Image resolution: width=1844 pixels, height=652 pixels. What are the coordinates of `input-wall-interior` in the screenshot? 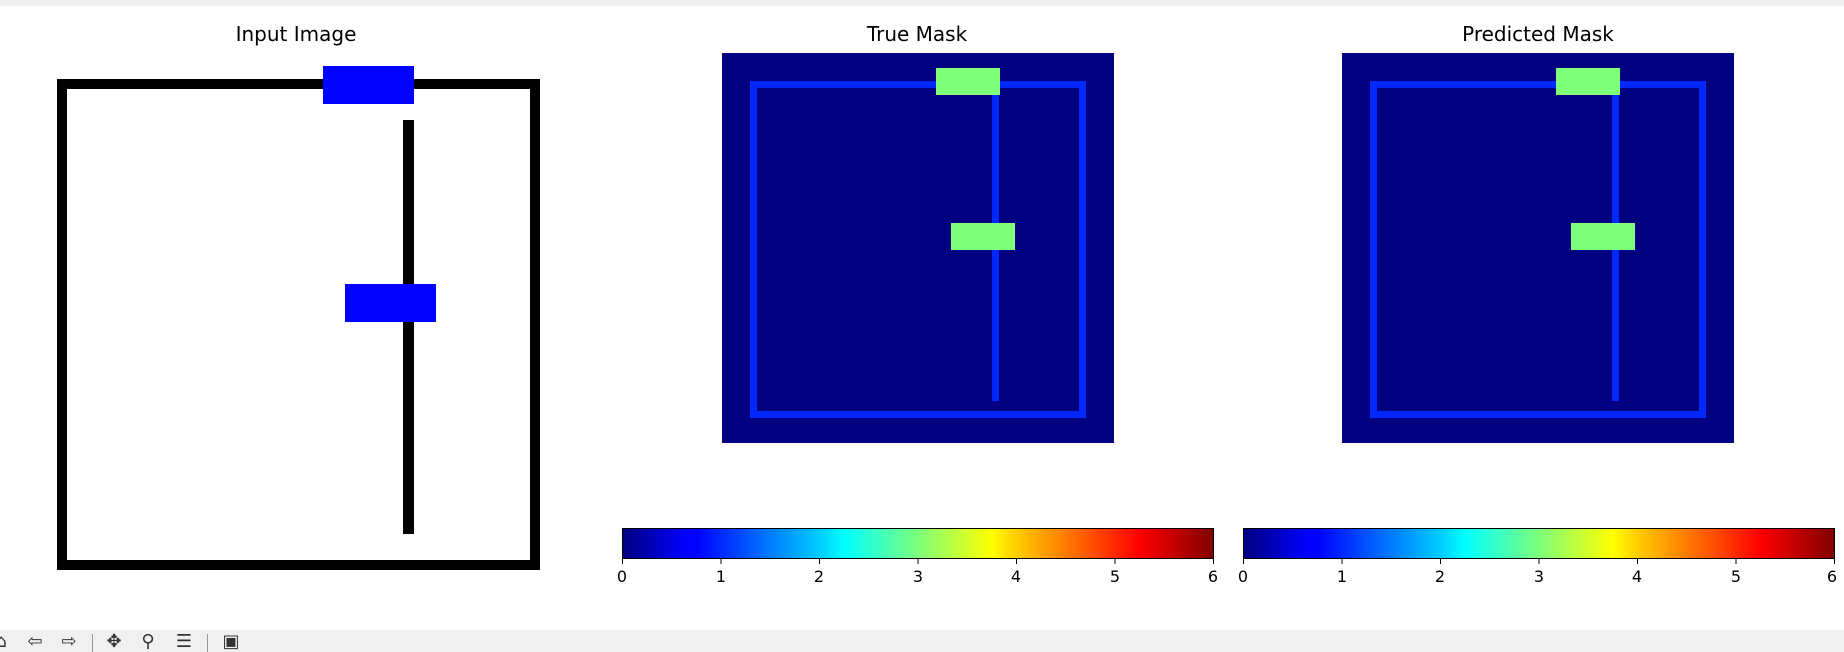 It's located at (408, 327).